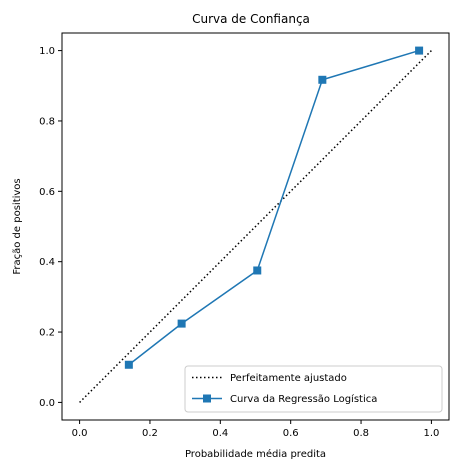 This screenshot has height=471, width=458. Describe the element at coordinates (47, 333) in the screenshot. I see `y-tick-label: 0.2` at that location.